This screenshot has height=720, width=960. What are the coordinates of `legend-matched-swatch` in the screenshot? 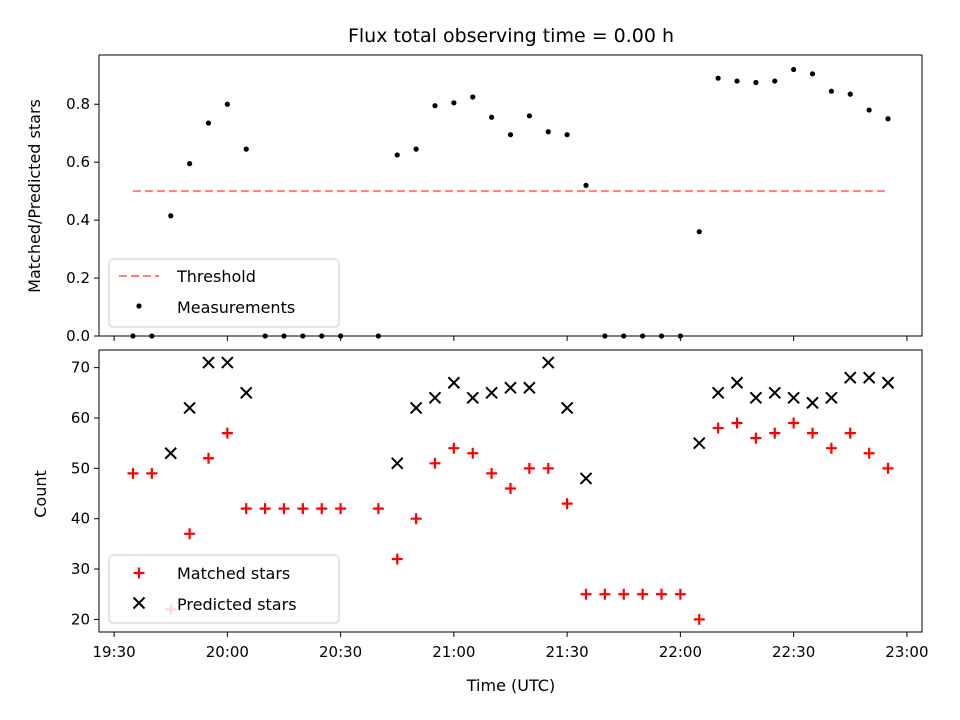 It's located at (139, 573).